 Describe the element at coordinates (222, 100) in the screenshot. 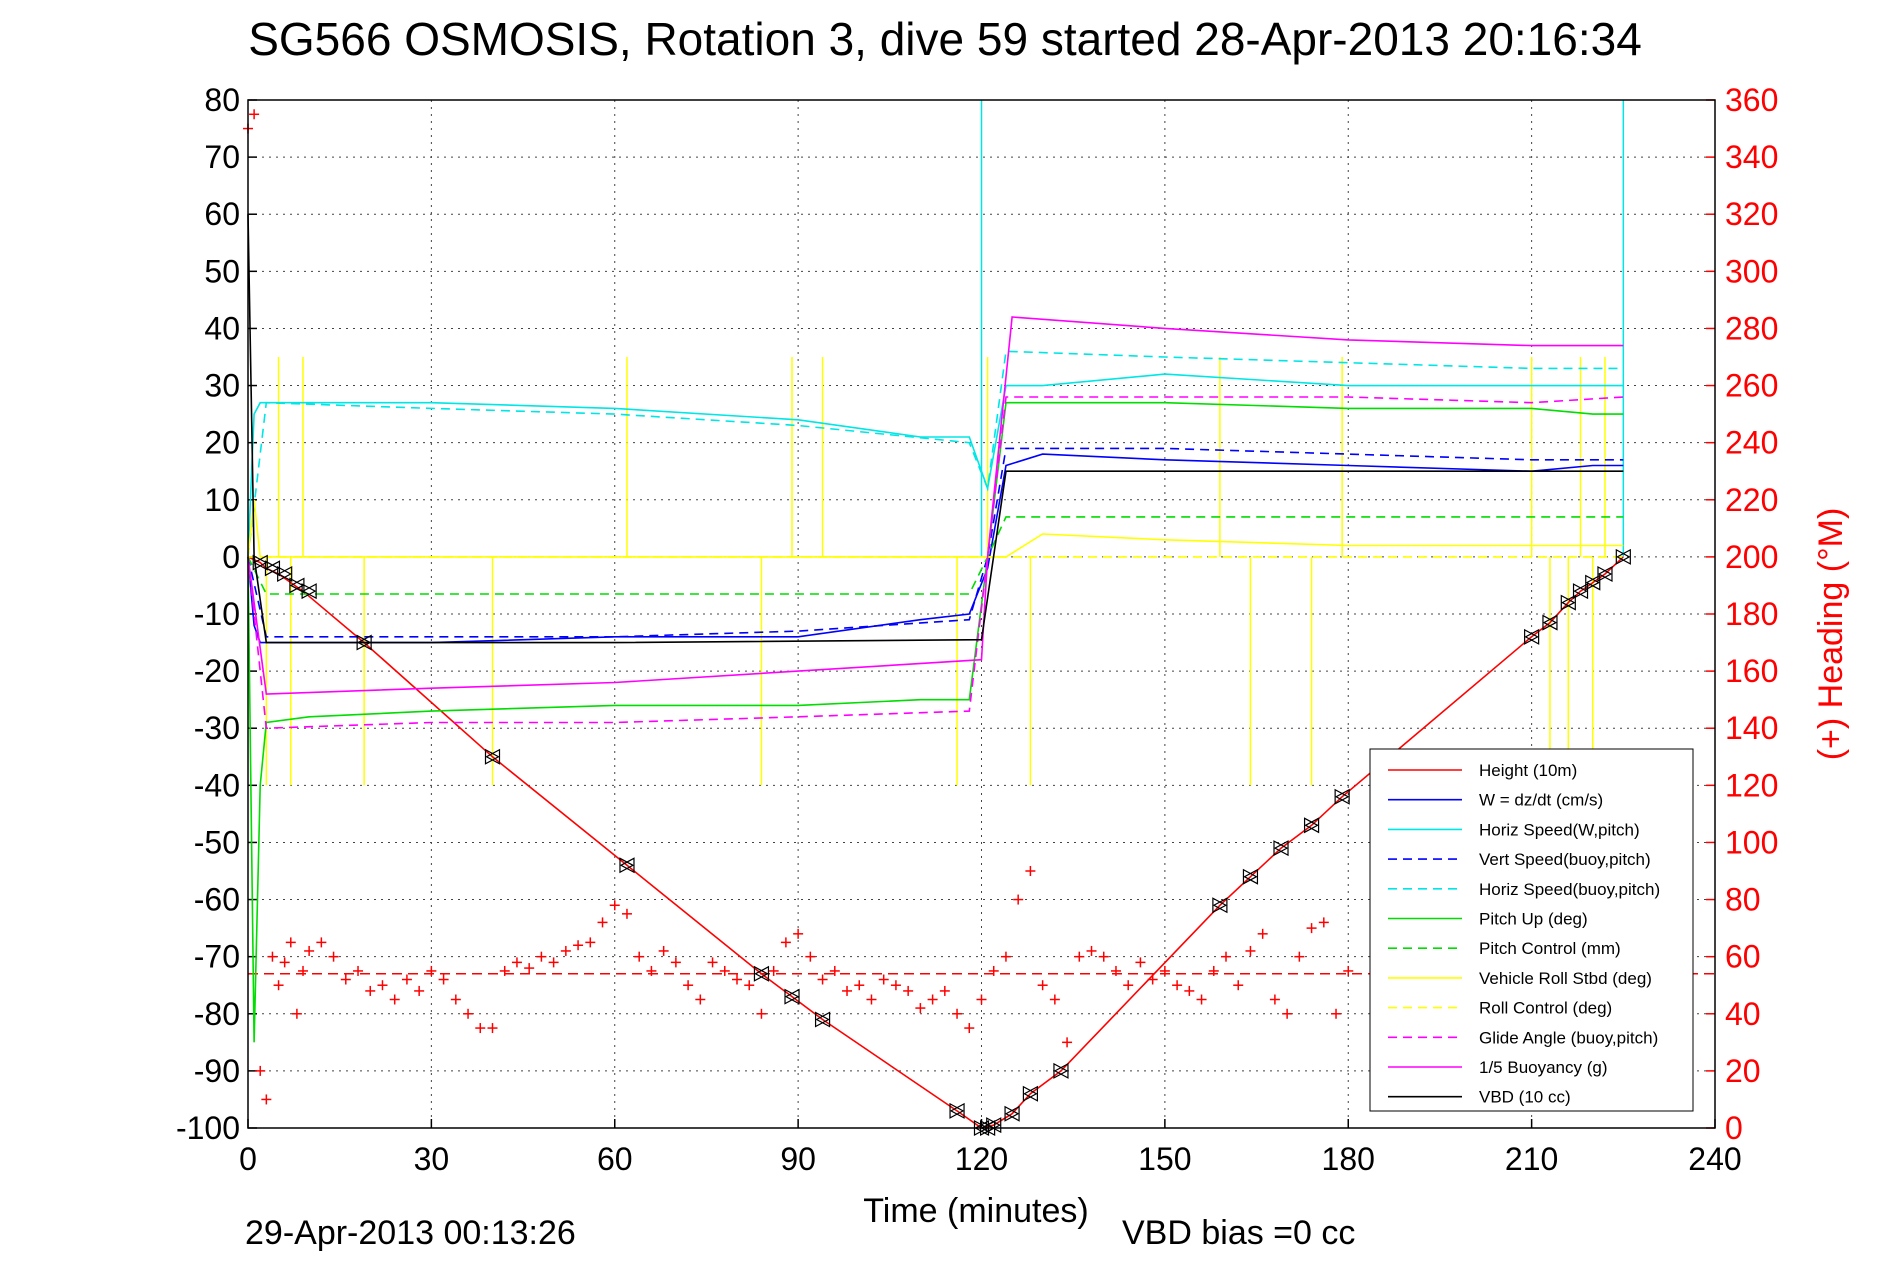

I see `y-tick-label: 80` at that location.